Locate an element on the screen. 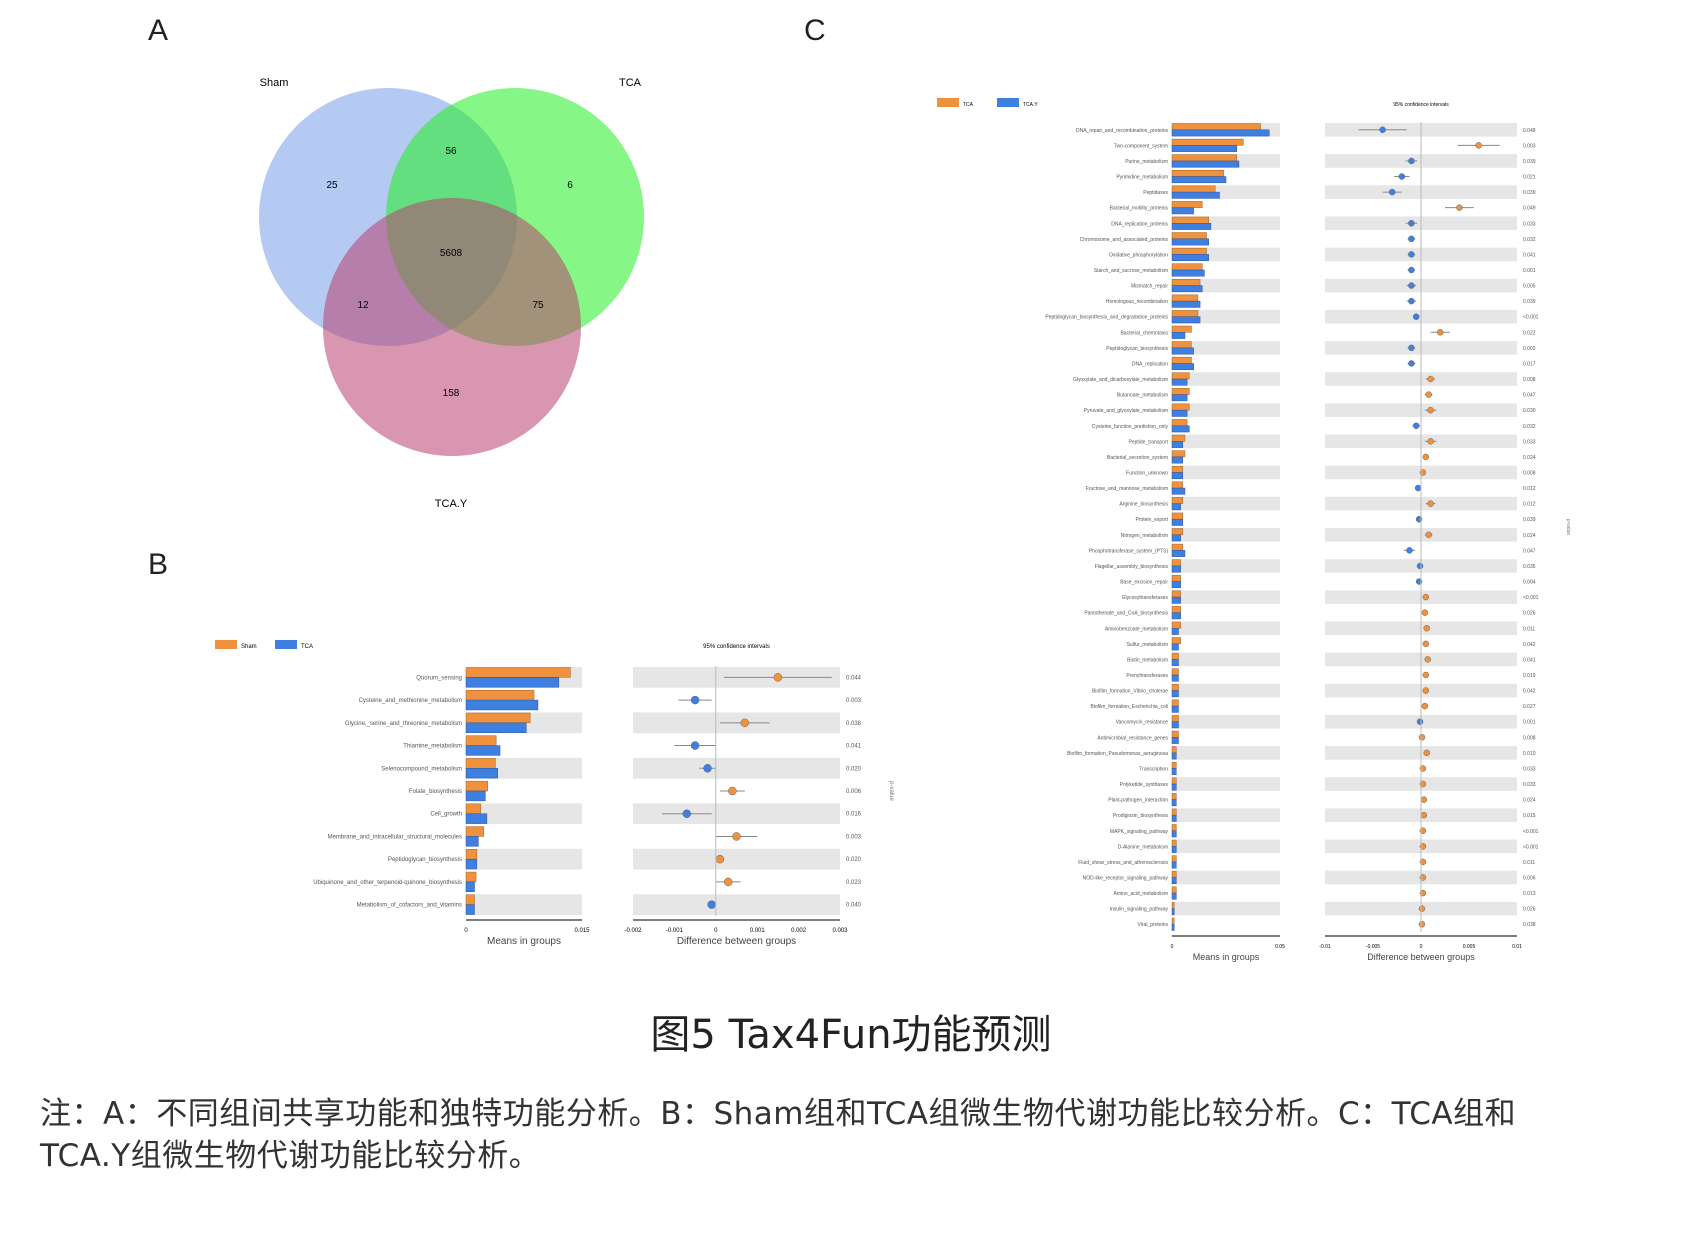  difference-tick-label: 0.001 is located at coordinates (758, 931).